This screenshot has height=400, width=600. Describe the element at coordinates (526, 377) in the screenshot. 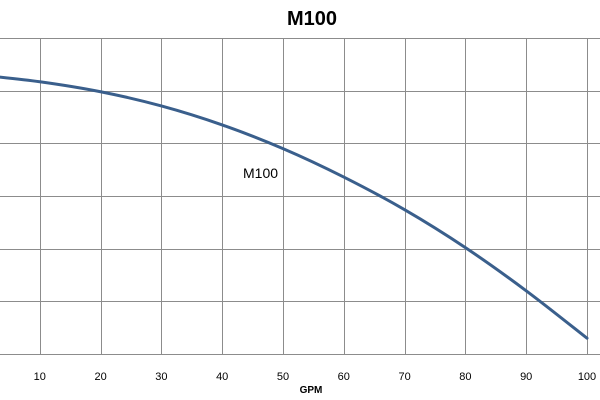

I see `x-tick-label: 90` at that location.